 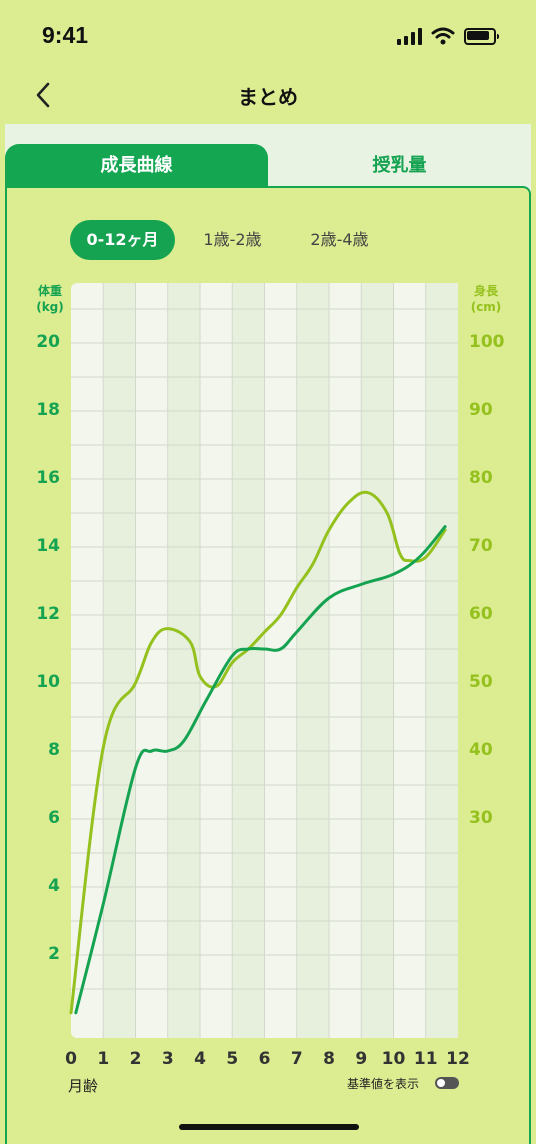 I want to click on x-axis-tick-label: 3, so click(x=167, y=1059).